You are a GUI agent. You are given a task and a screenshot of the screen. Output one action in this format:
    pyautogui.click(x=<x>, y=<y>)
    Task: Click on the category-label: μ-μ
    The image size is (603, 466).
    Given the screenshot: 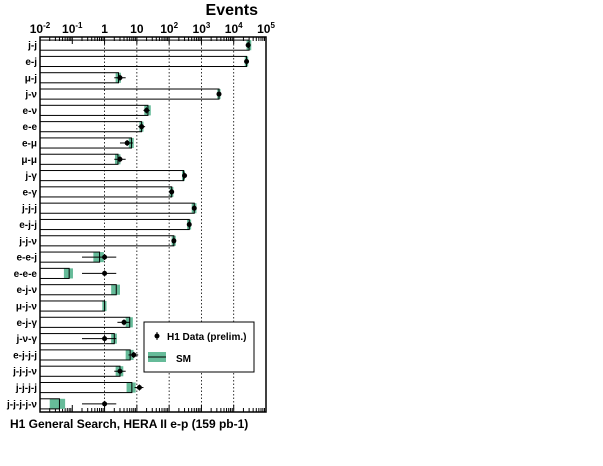 What is the action you would take?
    pyautogui.click(x=29, y=160)
    